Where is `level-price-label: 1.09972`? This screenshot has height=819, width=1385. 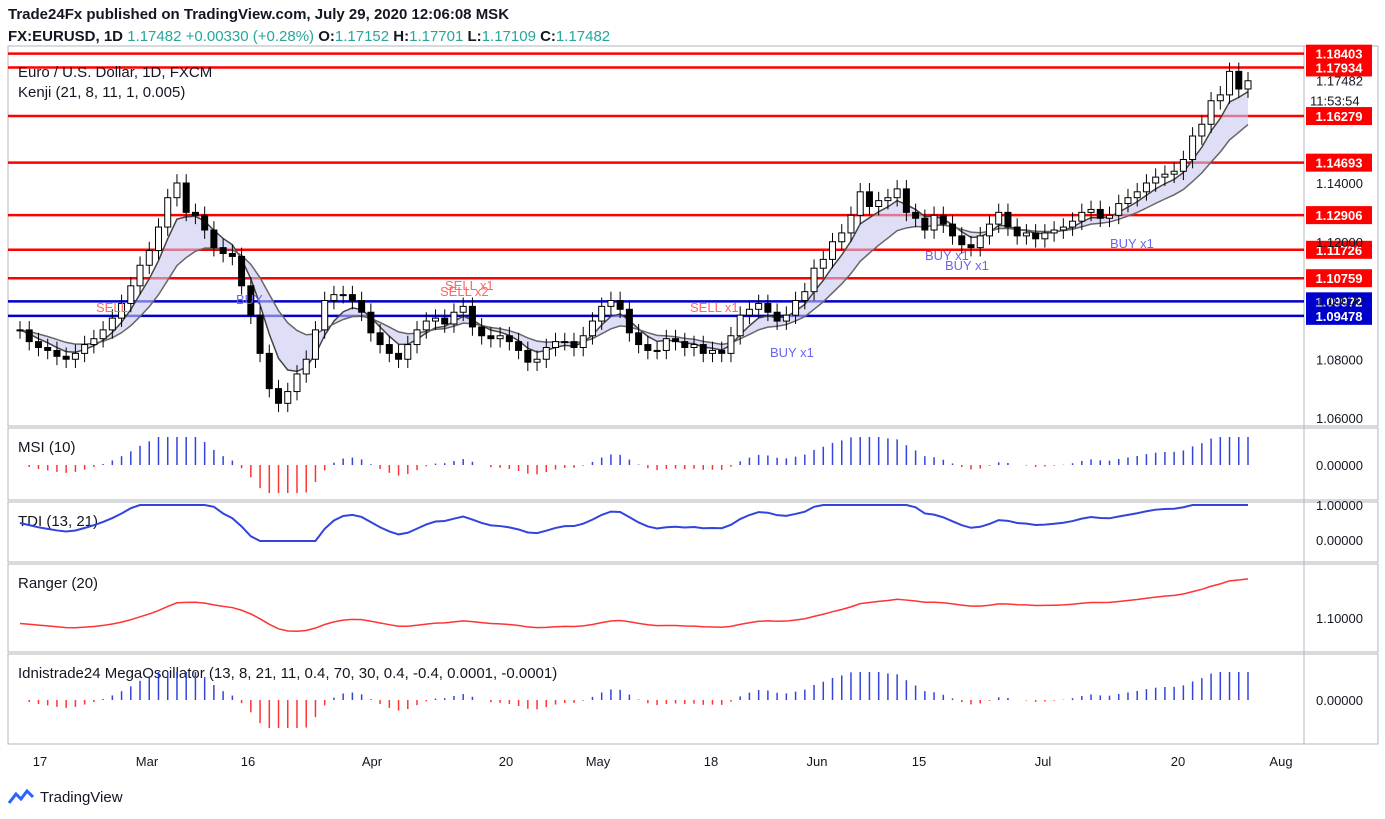 level-price-label: 1.09972 is located at coordinates (1339, 301).